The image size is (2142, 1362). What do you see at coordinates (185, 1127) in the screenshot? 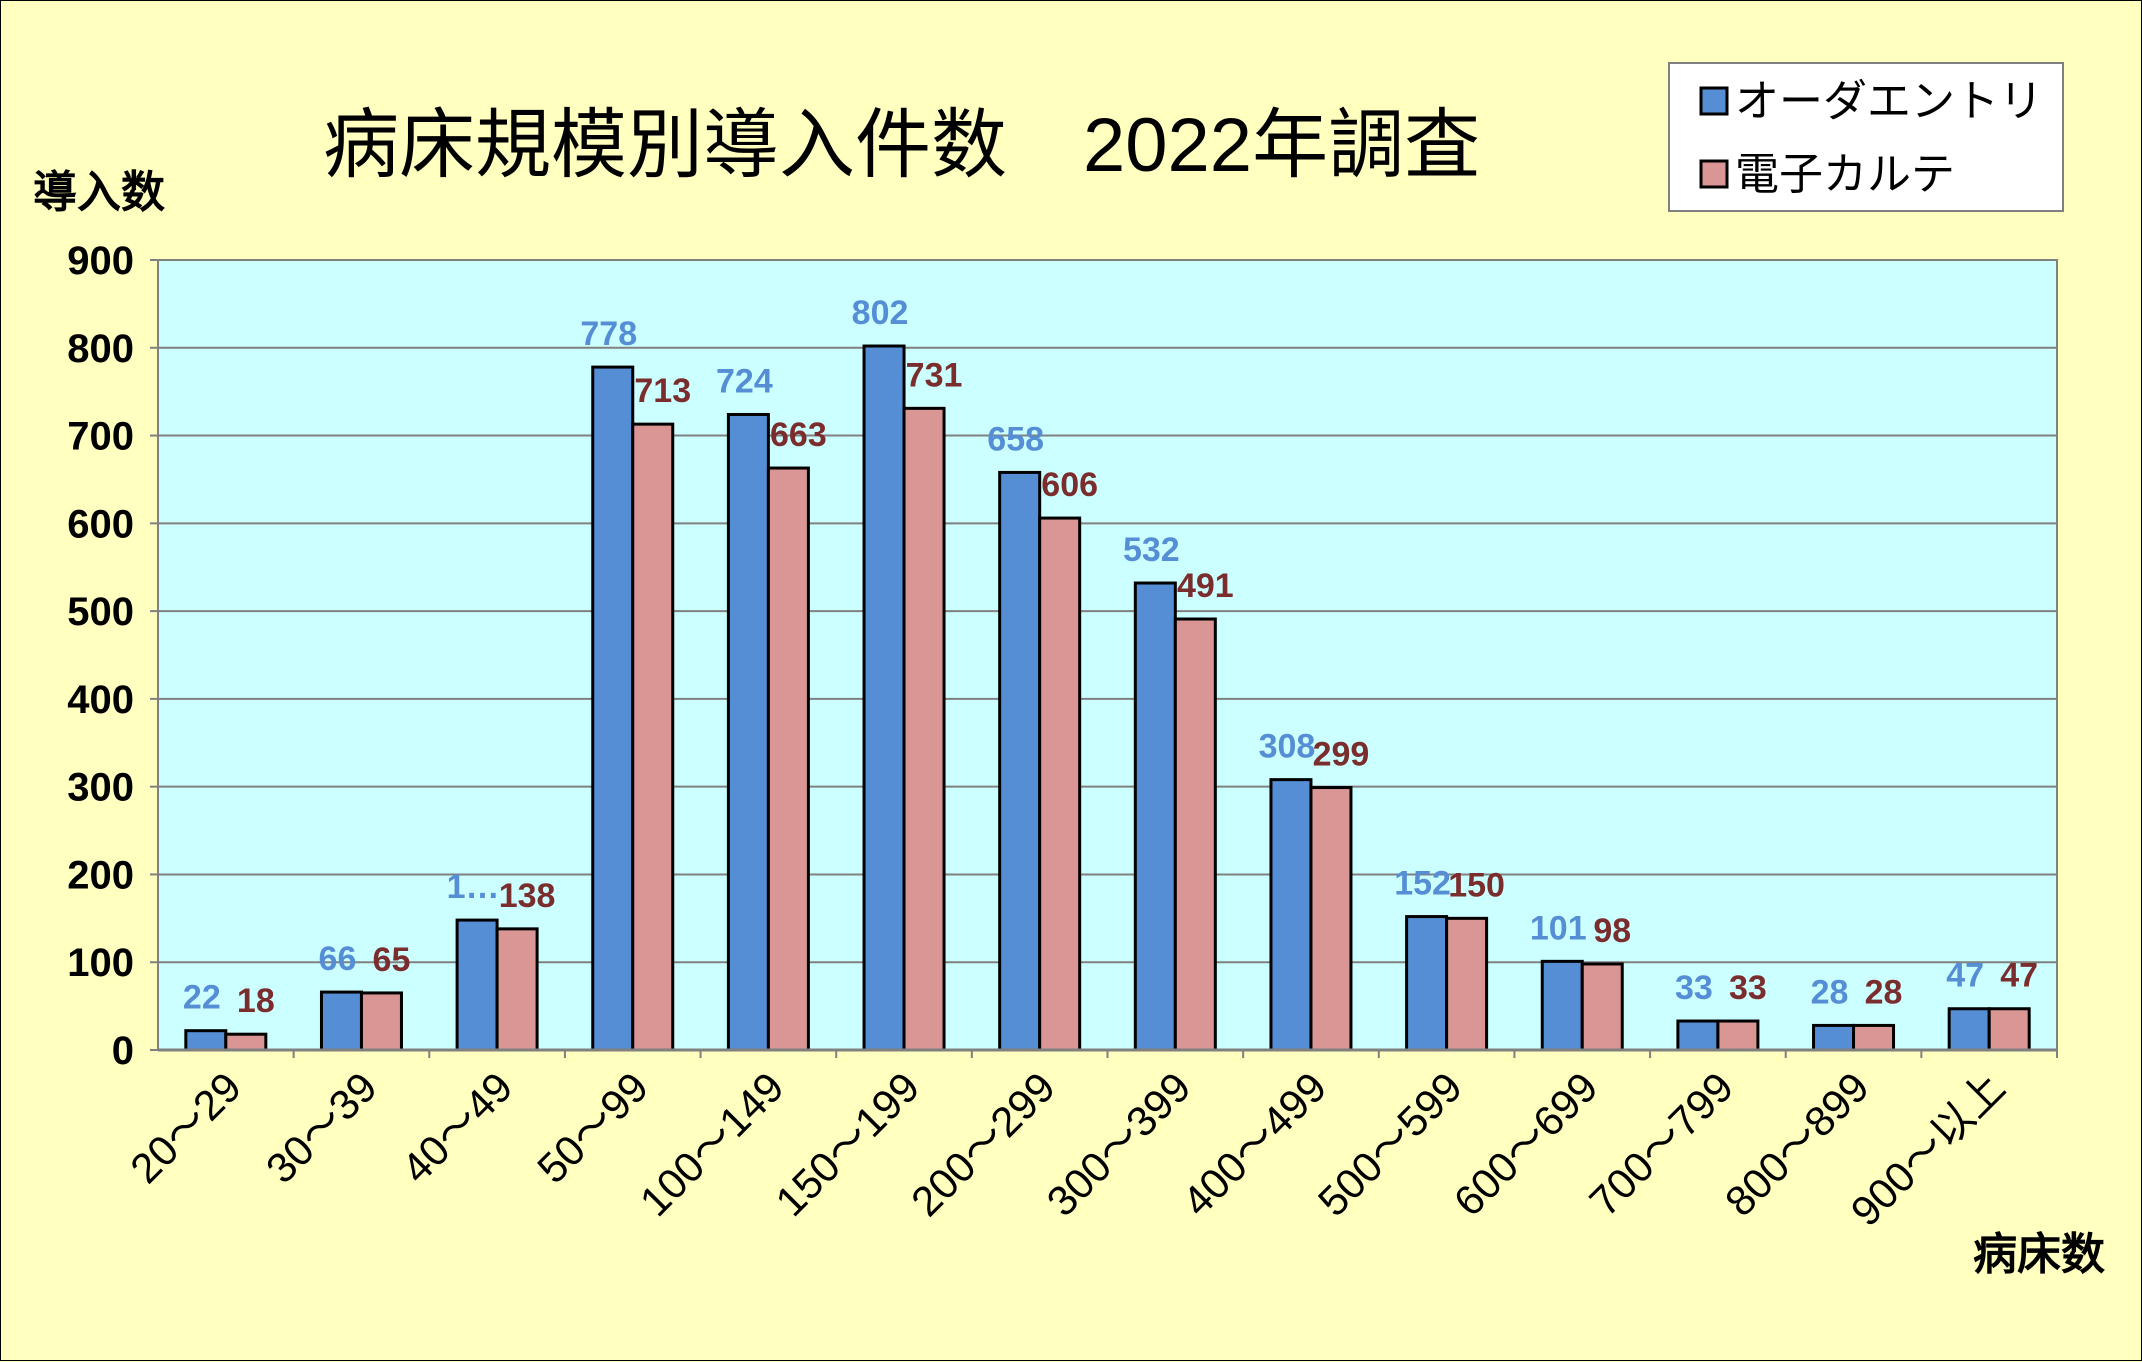
I see `x-tick-label: 20～29` at bounding box center [185, 1127].